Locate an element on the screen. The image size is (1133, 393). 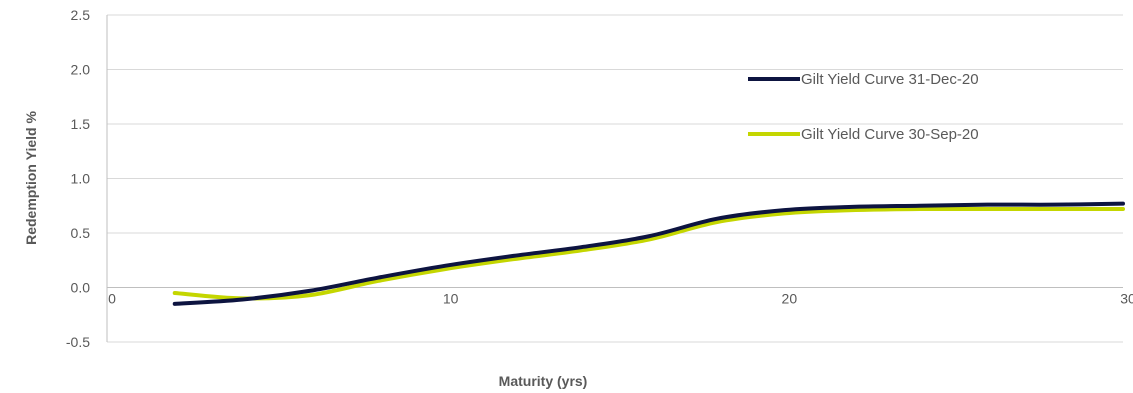
y-axis-title: Redemption Yield % is located at coordinates (31, 178).